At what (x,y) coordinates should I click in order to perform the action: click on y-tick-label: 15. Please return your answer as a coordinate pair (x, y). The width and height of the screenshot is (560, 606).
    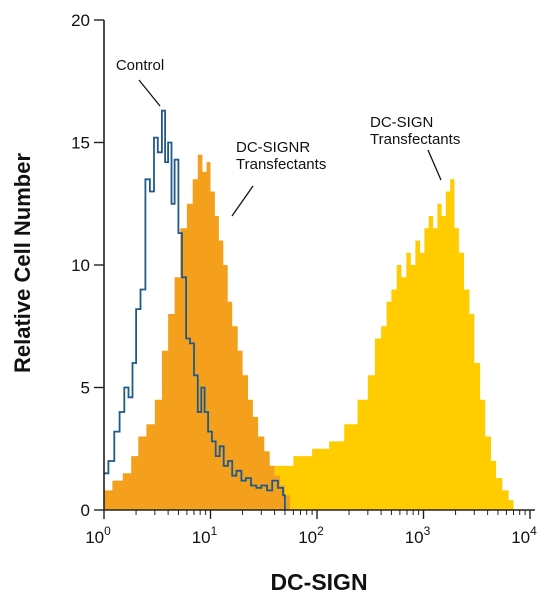
    Looking at the image, I should click on (80, 143).